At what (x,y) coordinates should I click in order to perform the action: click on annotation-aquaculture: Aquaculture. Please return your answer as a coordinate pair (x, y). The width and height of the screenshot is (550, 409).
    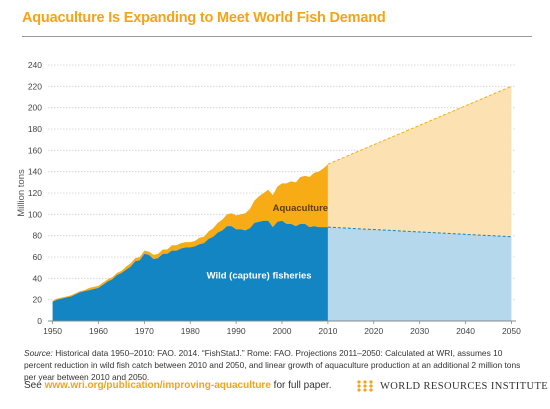
    Looking at the image, I should click on (300, 208).